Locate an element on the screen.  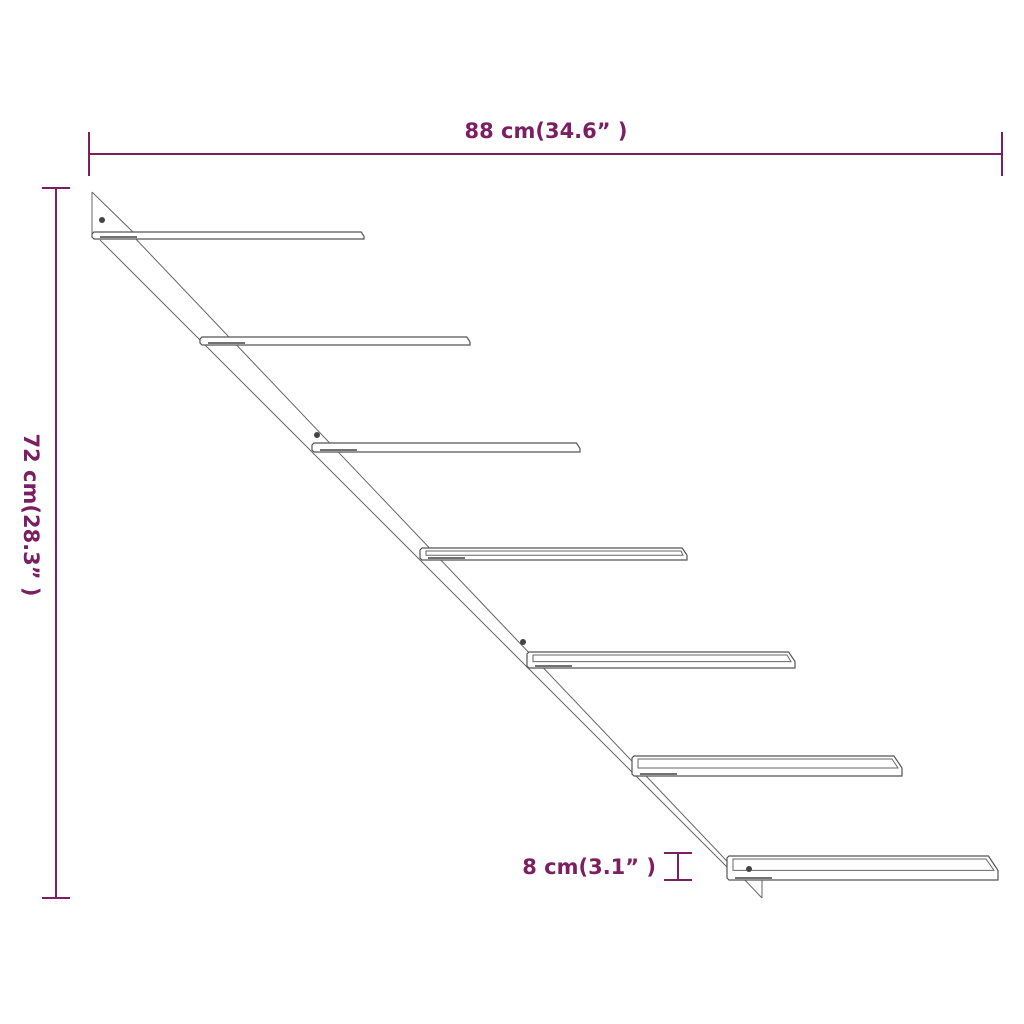
height-label: 72 cm(28.3” ) is located at coordinates (31, 515).